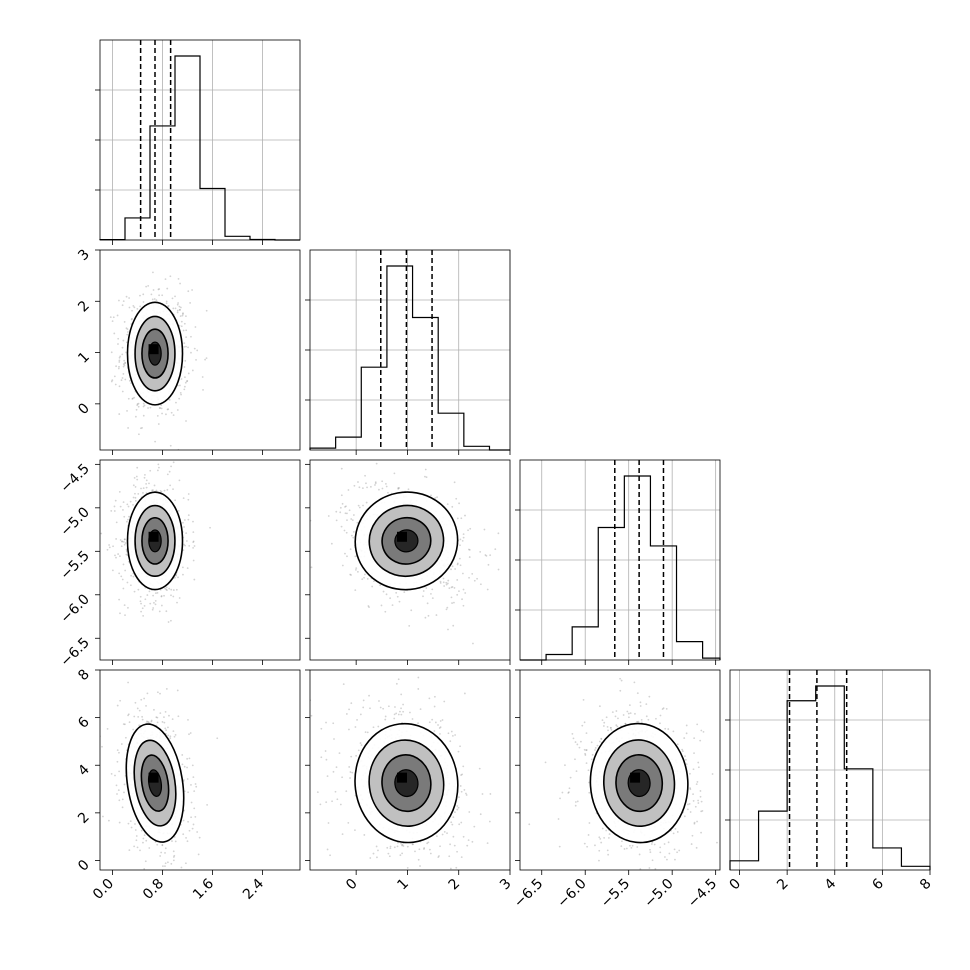 This screenshot has width=970, height=970. What do you see at coordinates (926, 885) in the screenshot?
I see `x-tick-label-4-5: 8` at bounding box center [926, 885].